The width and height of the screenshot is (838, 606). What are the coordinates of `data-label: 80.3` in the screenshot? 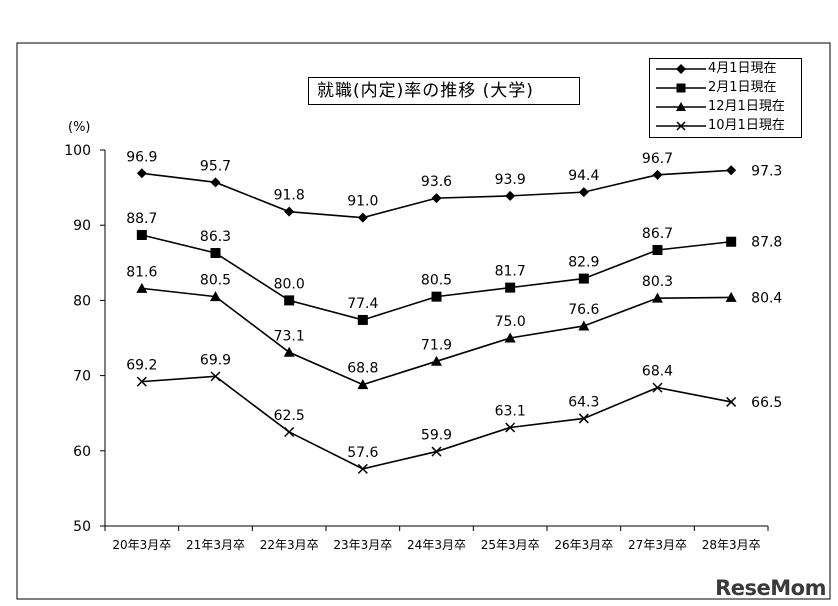 It's located at (657, 282).